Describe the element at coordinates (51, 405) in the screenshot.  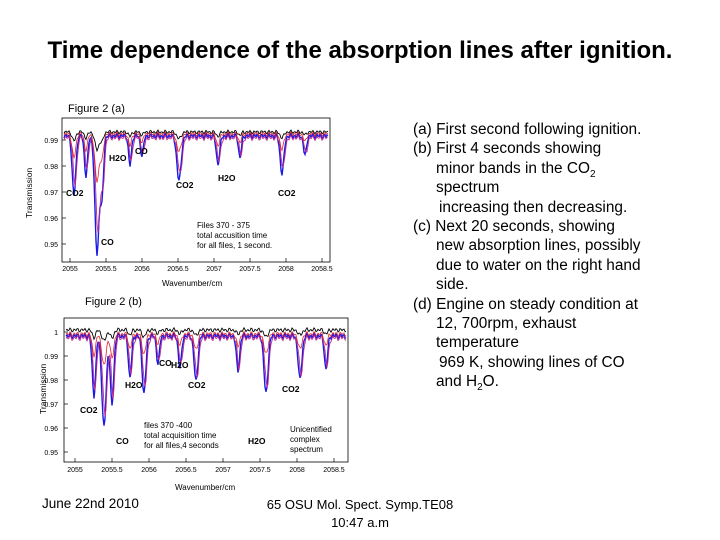
I see `fig-b-ytick-label: 0.97` at that location.